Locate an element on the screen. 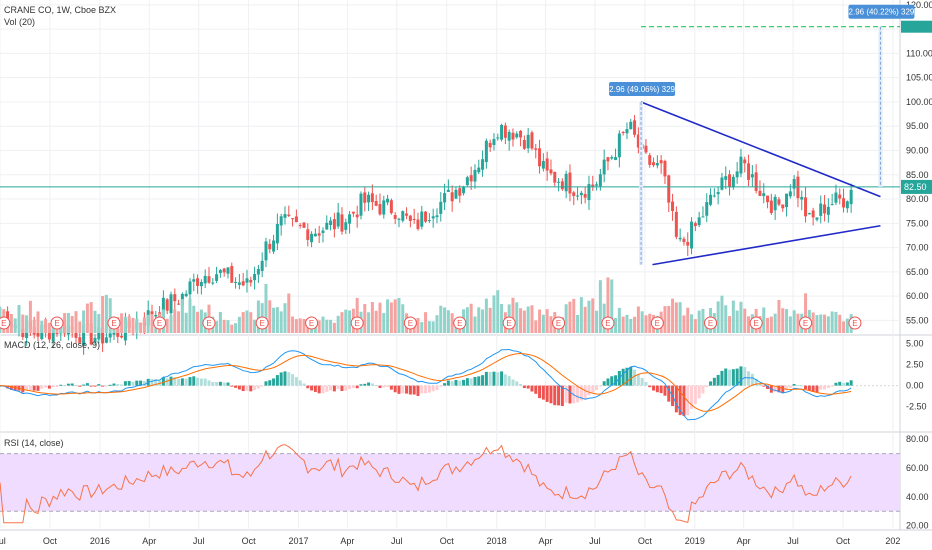 The width and height of the screenshot is (932, 550). price-tick-label: 95.00 is located at coordinates (917, 126).